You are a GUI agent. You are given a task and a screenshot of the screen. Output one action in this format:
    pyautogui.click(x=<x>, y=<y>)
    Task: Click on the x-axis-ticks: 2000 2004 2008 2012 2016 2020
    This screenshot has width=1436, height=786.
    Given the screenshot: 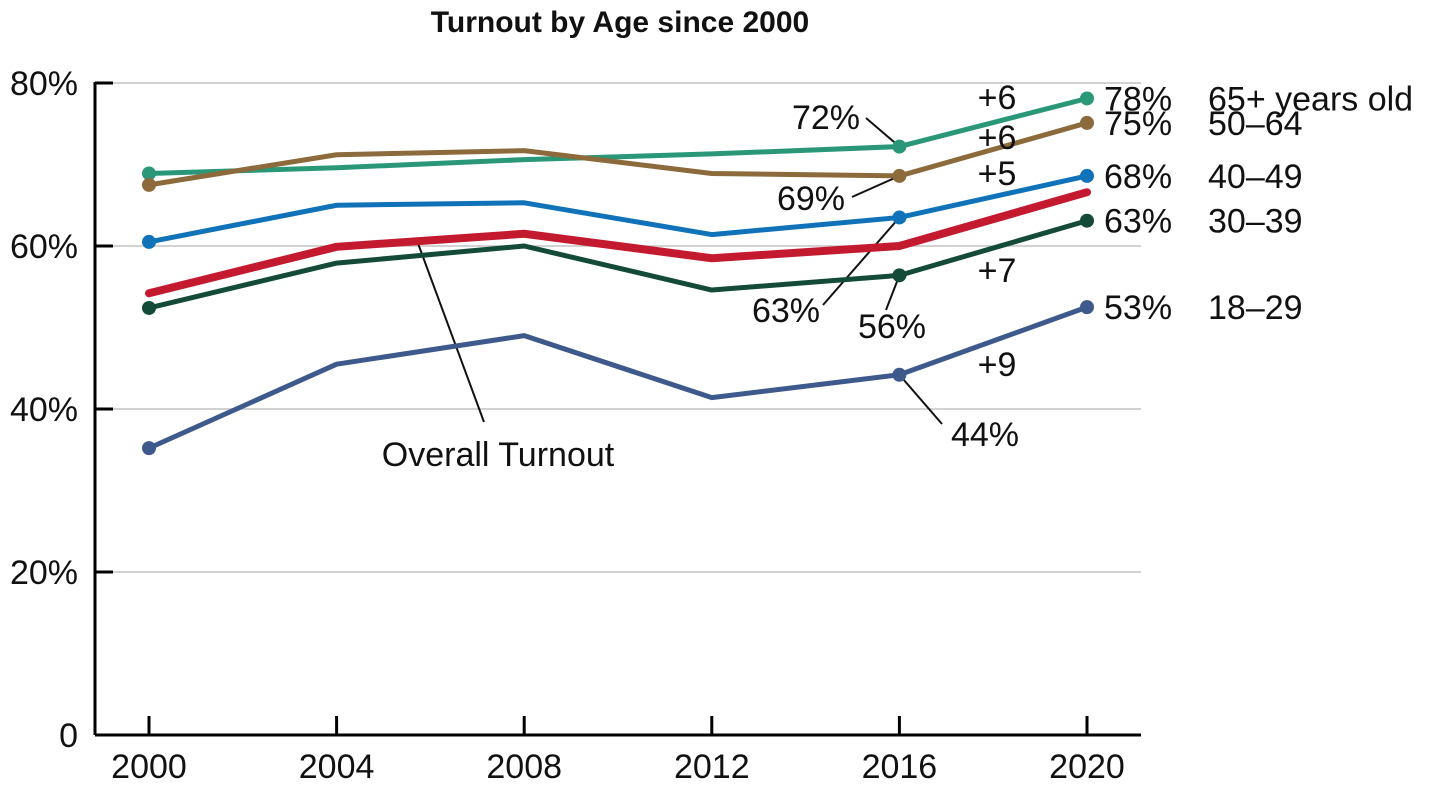 What is the action you would take?
    pyautogui.click(x=618, y=751)
    